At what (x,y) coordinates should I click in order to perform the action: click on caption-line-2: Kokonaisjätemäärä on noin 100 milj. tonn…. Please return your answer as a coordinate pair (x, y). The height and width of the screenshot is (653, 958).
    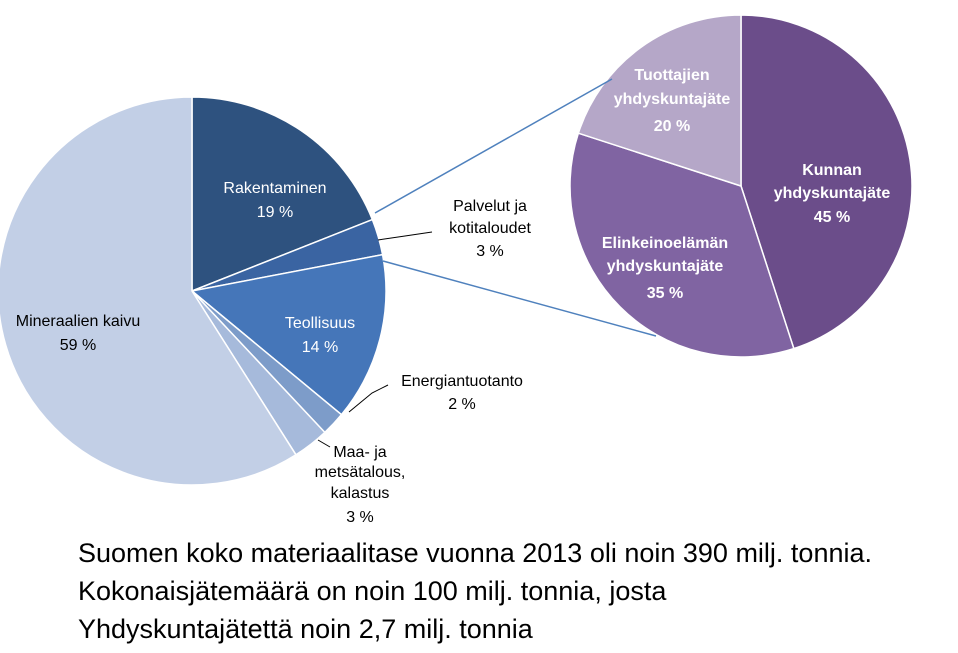
    Looking at the image, I should click on (372, 591).